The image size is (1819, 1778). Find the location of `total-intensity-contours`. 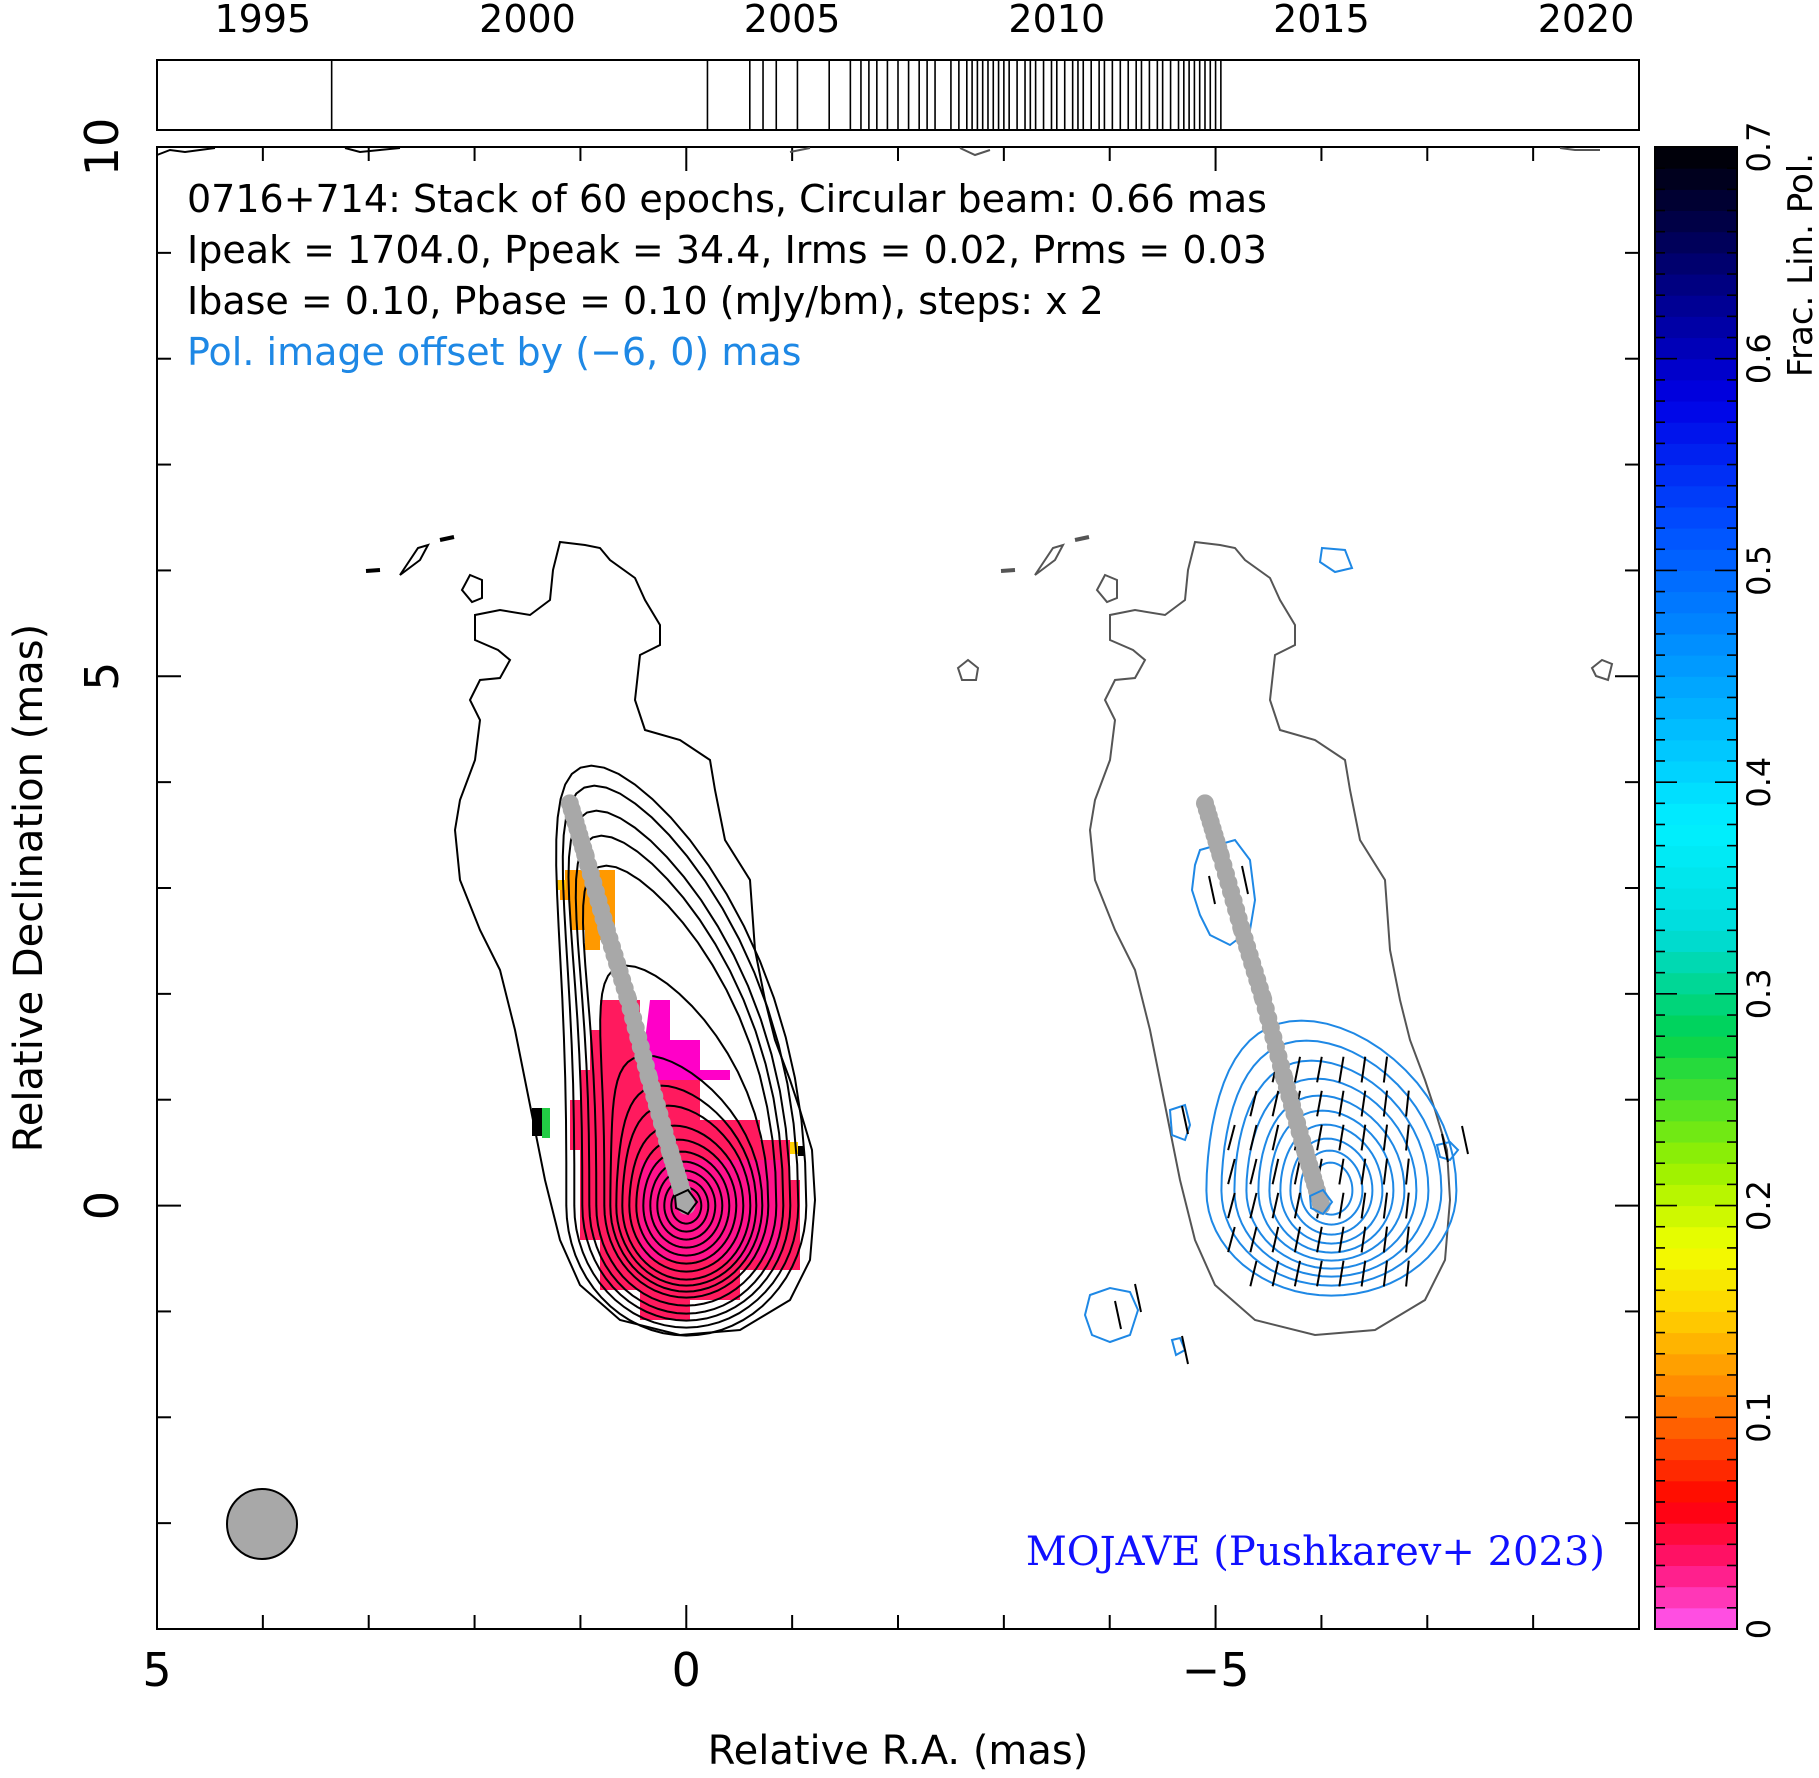

total-intensity-contours is located at coordinates (681, 1050).